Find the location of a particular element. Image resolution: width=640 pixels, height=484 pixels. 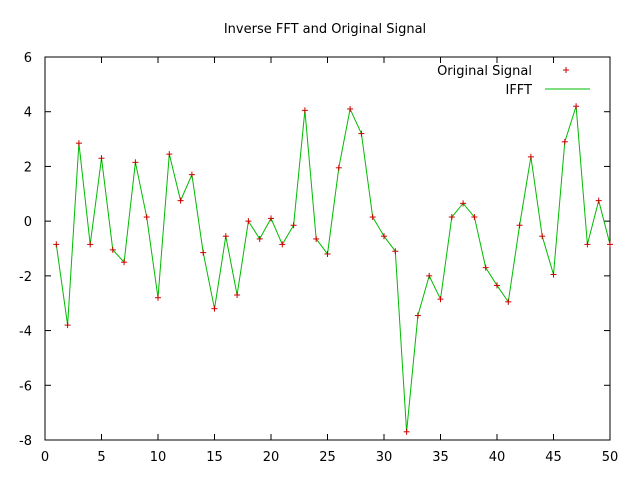

y-tick-label: -2 is located at coordinates (25, 277).